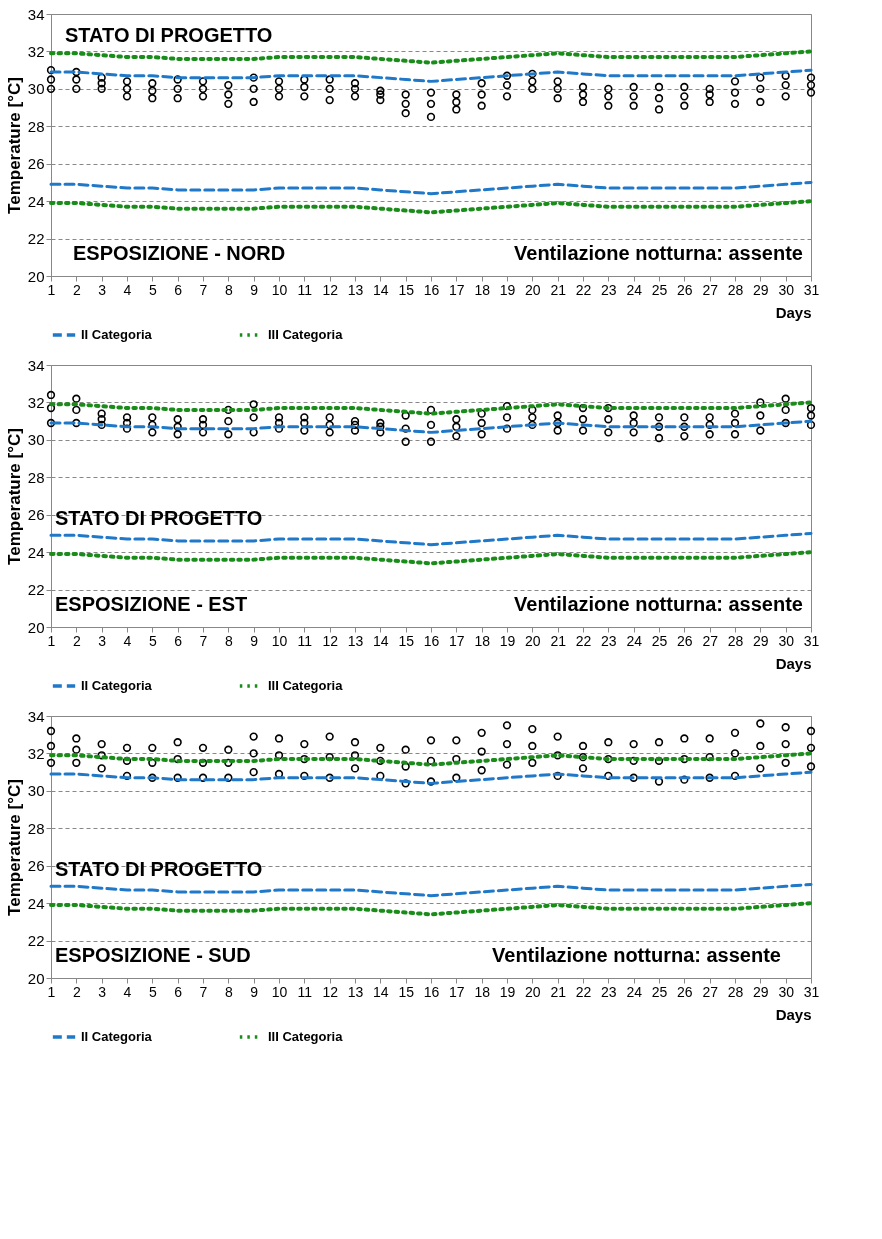 The height and width of the screenshot is (1239, 882). Describe the element at coordinates (658, 253) in the screenshot. I see `annotation: Ventilazione notturna: assente` at that location.